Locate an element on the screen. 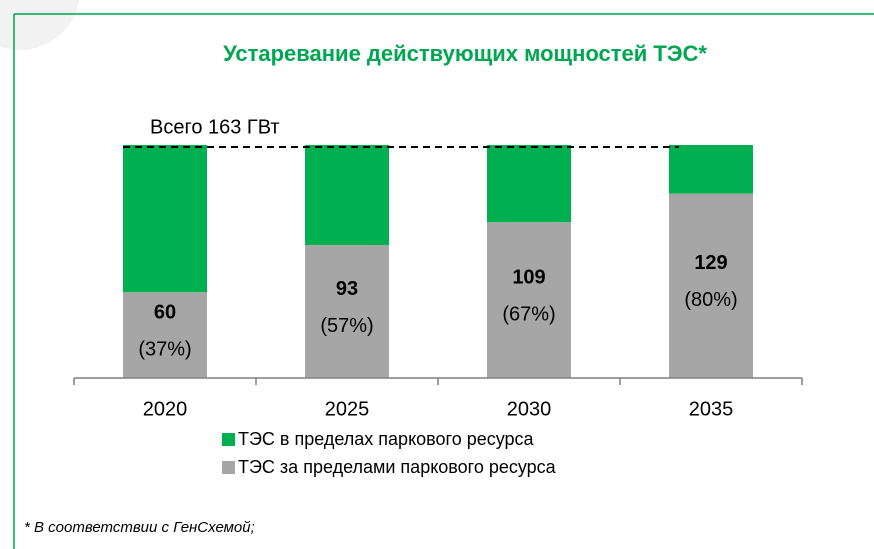 The width and height of the screenshot is (874, 549). footnote: * В соответствии с ГенСхемой; is located at coordinates (139, 527).